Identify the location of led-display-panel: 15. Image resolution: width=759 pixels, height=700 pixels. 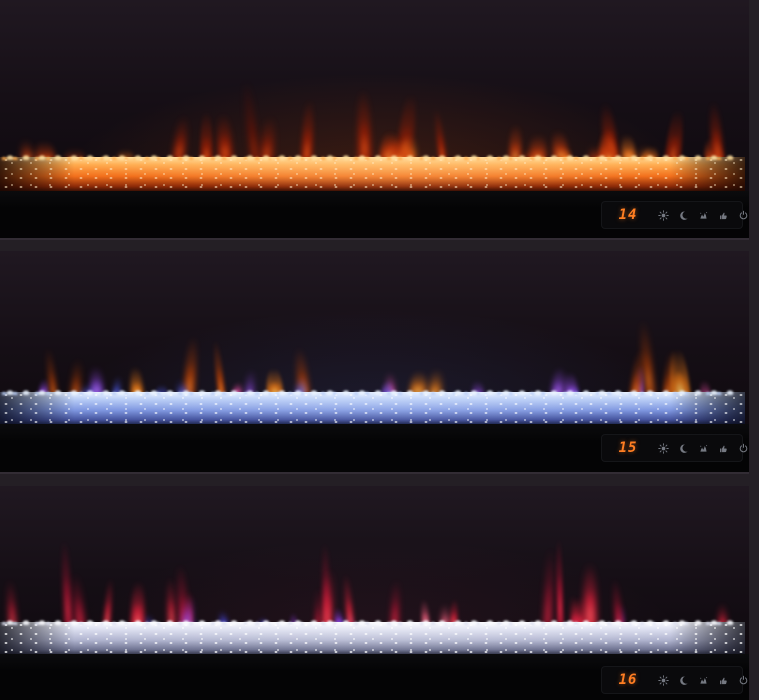
(674, 448).